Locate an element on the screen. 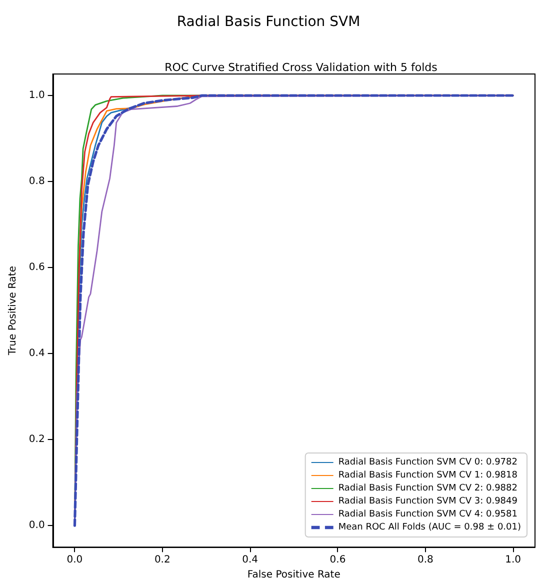 The width and height of the screenshot is (537, 585). x-tick-label: 0.6 is located at coordinates (338, 560).